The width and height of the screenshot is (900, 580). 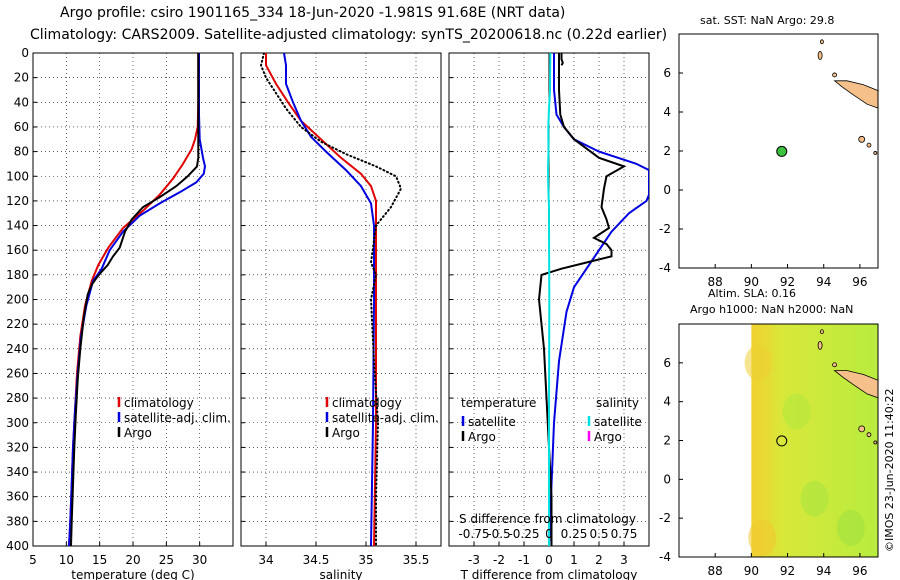 What do you see at coordinates (17, 472) in the screenshot?
I see `y-tick-label: 340` at bounding box center [17, 472].